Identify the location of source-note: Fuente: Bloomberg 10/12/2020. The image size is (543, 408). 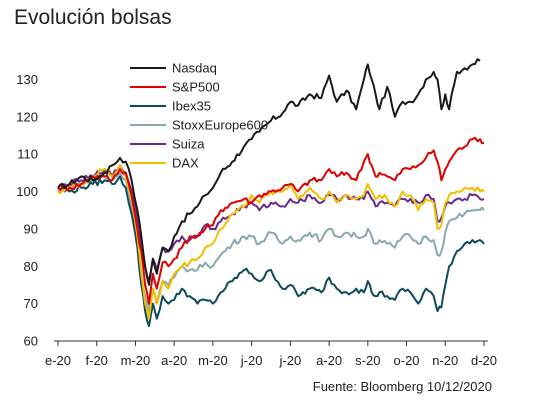
(402, 386).